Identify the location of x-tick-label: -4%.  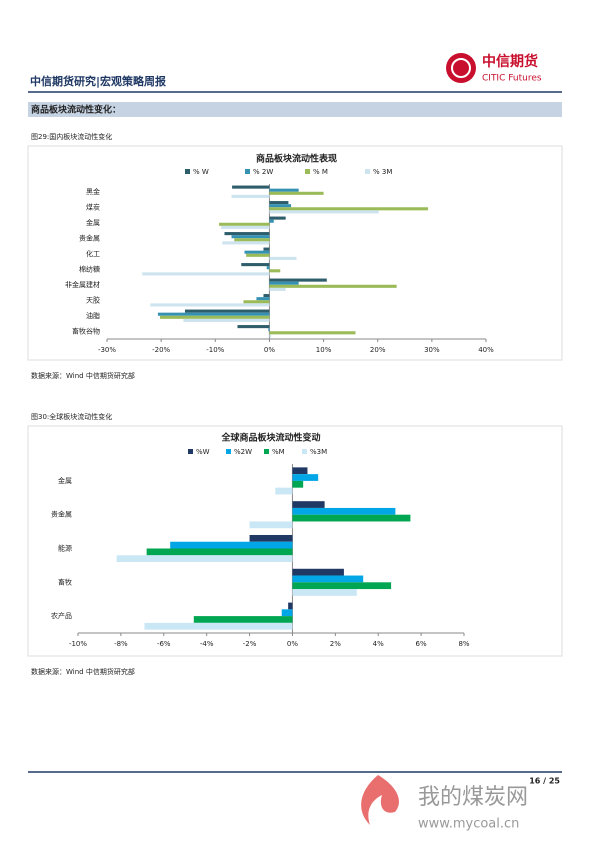
(207, 644).